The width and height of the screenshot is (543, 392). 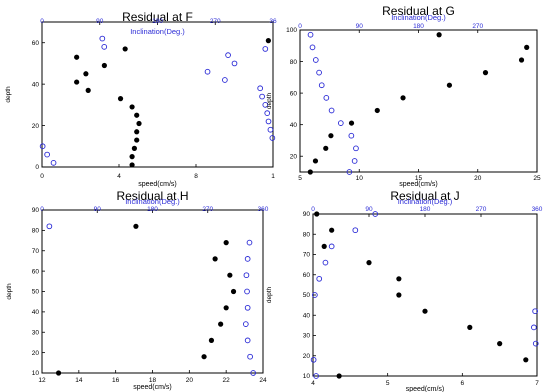 What do you see at coordinates (36, 210) in the screenshot?
I see `y-tick-label: 90` at bounding box center [36, 210].